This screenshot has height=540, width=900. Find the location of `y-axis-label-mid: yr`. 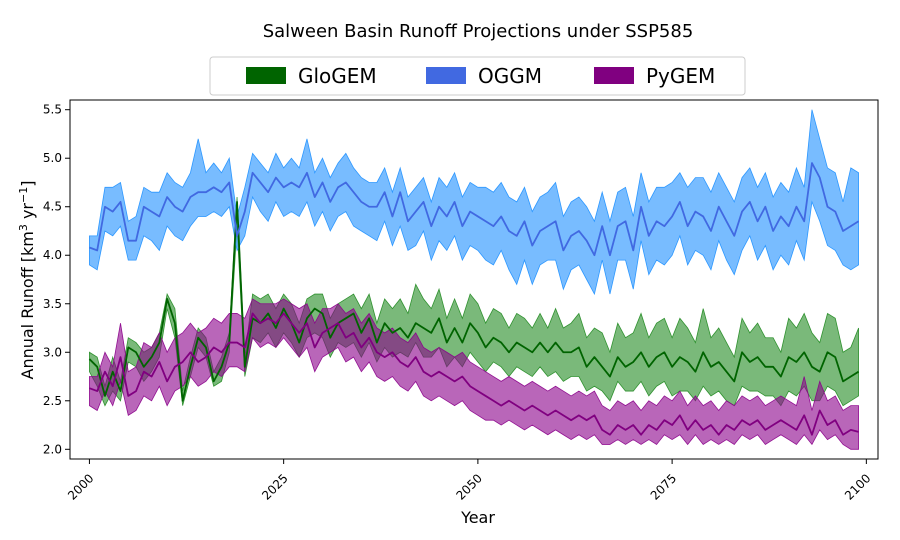

y-axis-label-mid: yr is located at coordinates (27, 214).